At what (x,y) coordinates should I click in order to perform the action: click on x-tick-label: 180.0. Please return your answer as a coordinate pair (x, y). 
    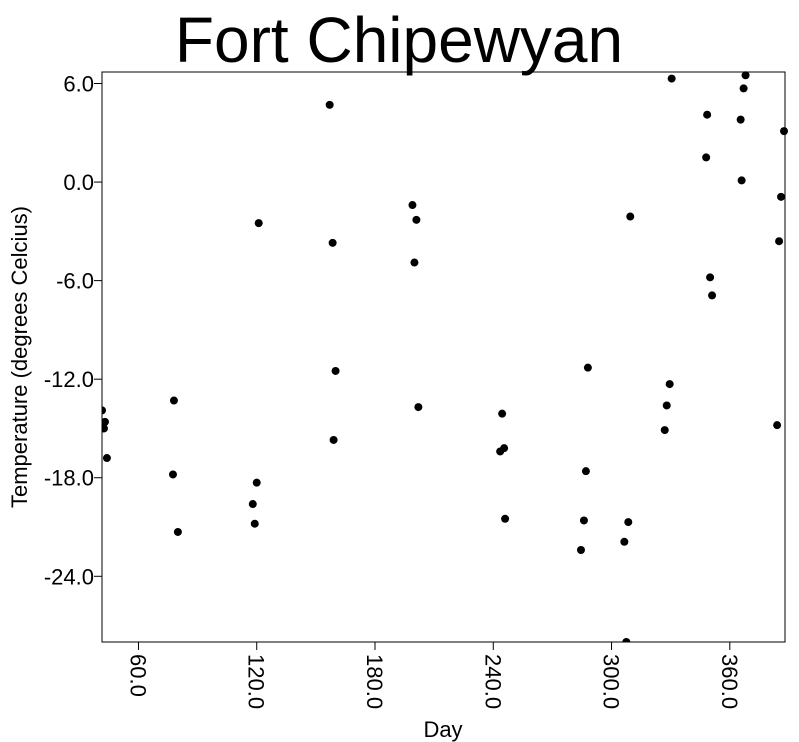
    Looking at the image, I should click on (374, 681).